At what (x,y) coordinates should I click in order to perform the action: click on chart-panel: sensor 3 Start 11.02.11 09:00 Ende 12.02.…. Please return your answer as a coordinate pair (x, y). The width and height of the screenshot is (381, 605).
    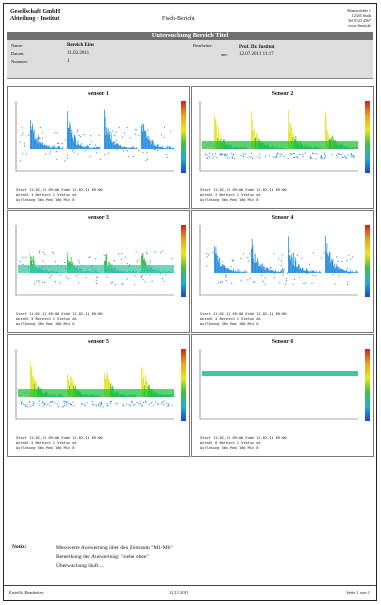
    Looking at the image, I should click on (98, 271).